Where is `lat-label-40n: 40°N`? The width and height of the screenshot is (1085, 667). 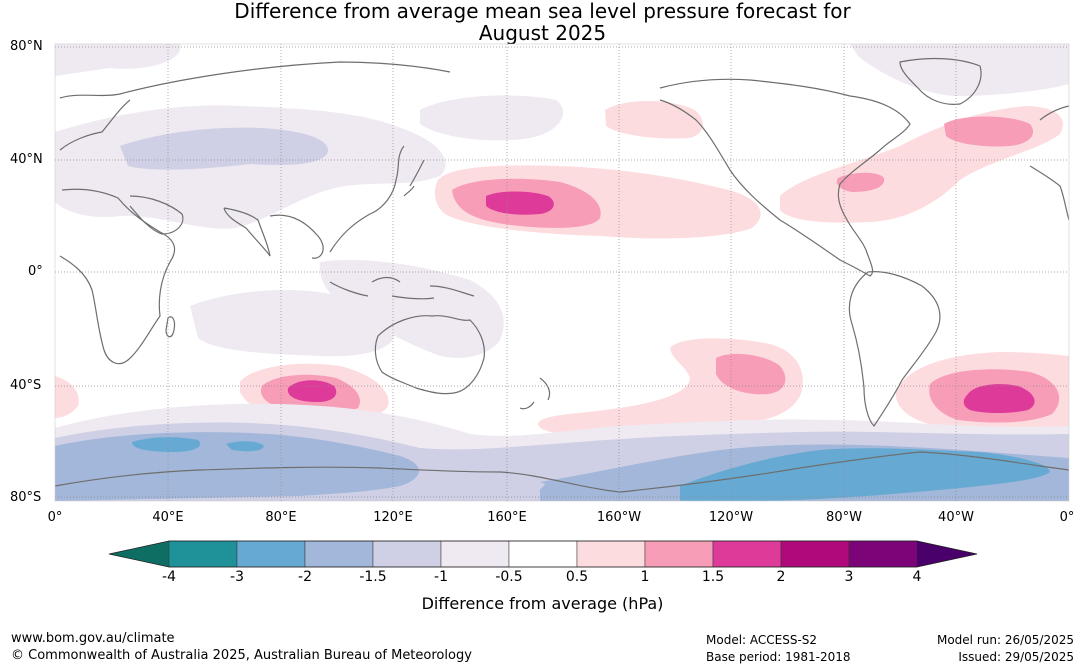 lat-label-40n: 40°N is located at coordinates (26, 159).